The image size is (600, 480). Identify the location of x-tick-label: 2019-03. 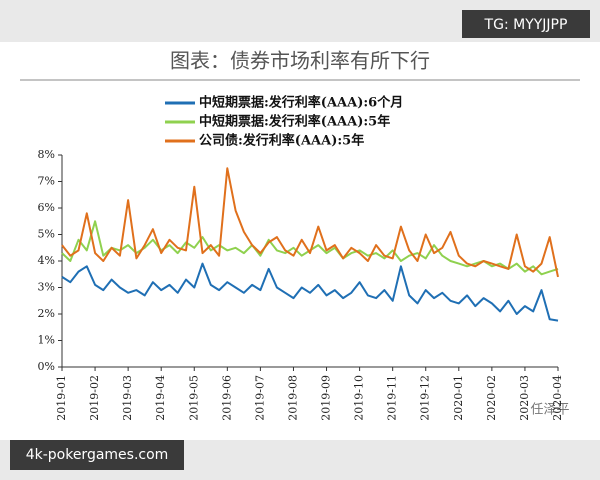
(127, 398).